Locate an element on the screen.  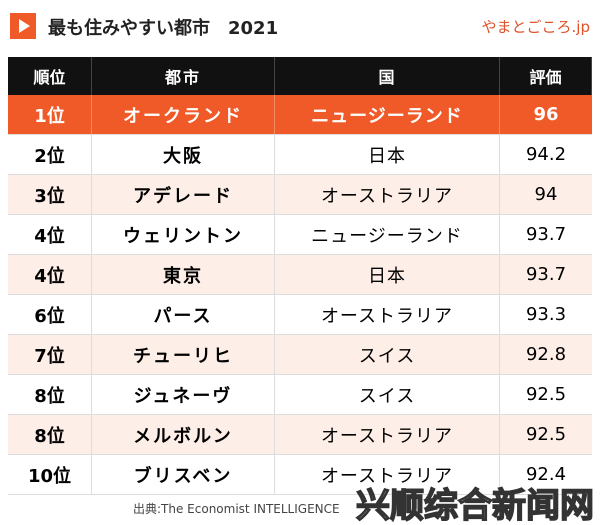
cell: オークランド is located at coordinates (183, 114).